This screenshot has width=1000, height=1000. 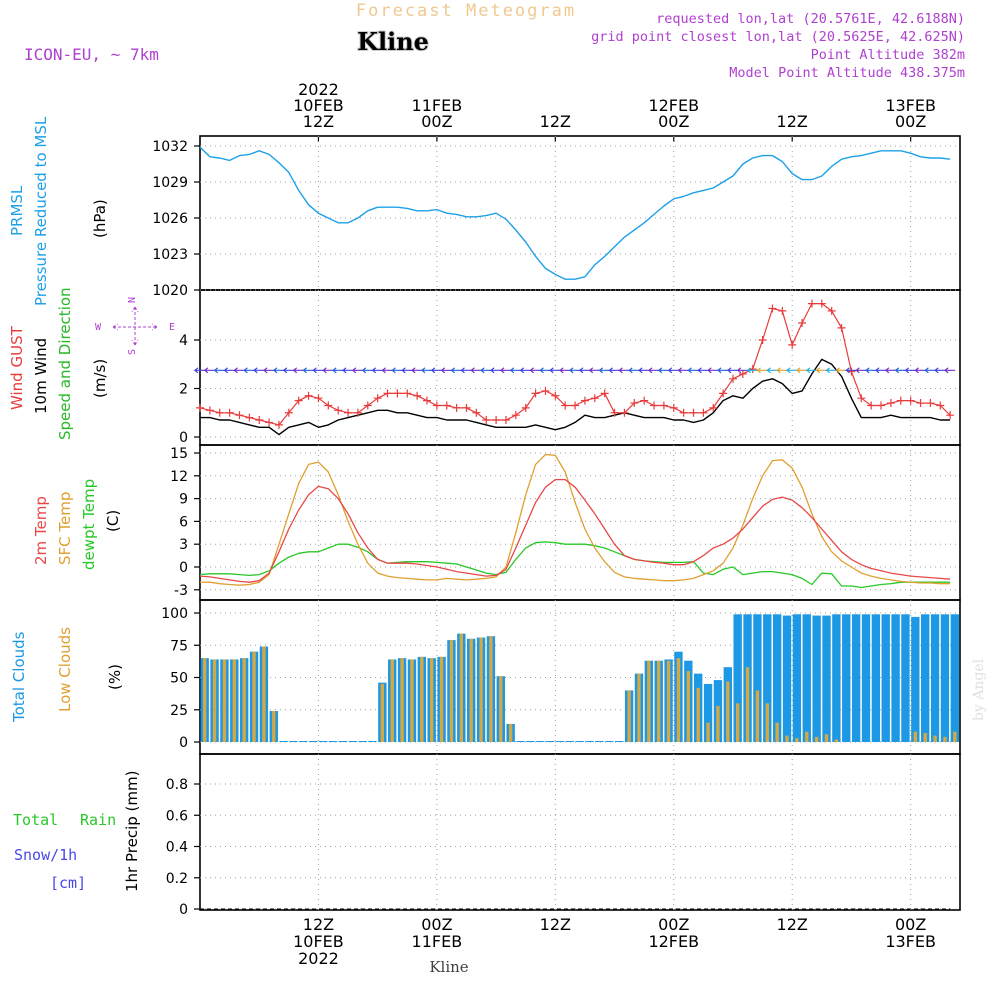 What do you see at coordinates (179, 646) in the screenshot?
I see `ytick-label: 75` at bounding box center [179, 646].